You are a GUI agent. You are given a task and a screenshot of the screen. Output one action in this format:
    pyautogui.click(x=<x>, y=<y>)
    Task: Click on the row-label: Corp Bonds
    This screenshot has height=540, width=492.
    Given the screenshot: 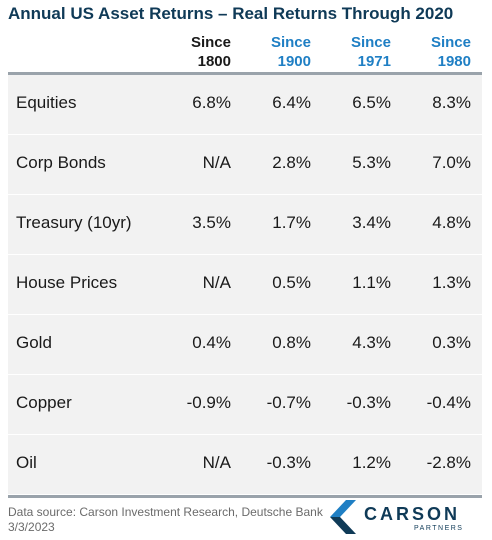 What is the action you would take?
    pyautogui.click(x=61, y=162)
    